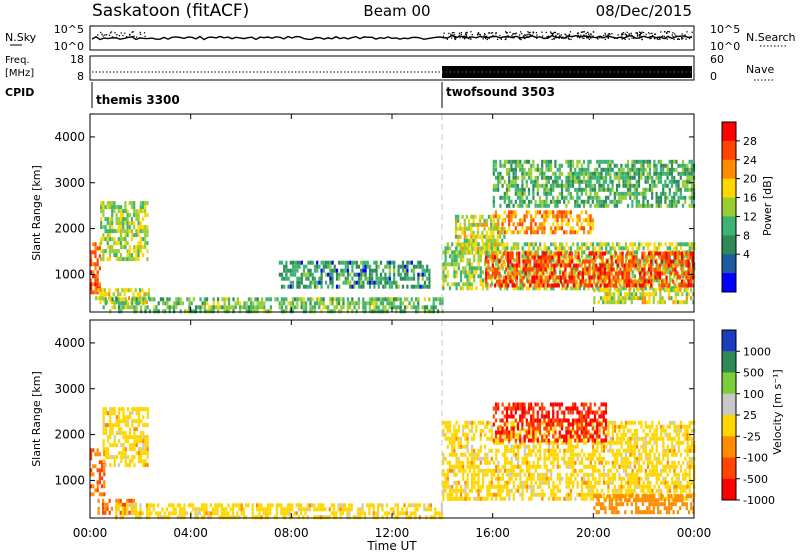 The height and width of the screenshot is (554, 800). I want to click on date-title: 08/Dec/2015, so click(644, 11).